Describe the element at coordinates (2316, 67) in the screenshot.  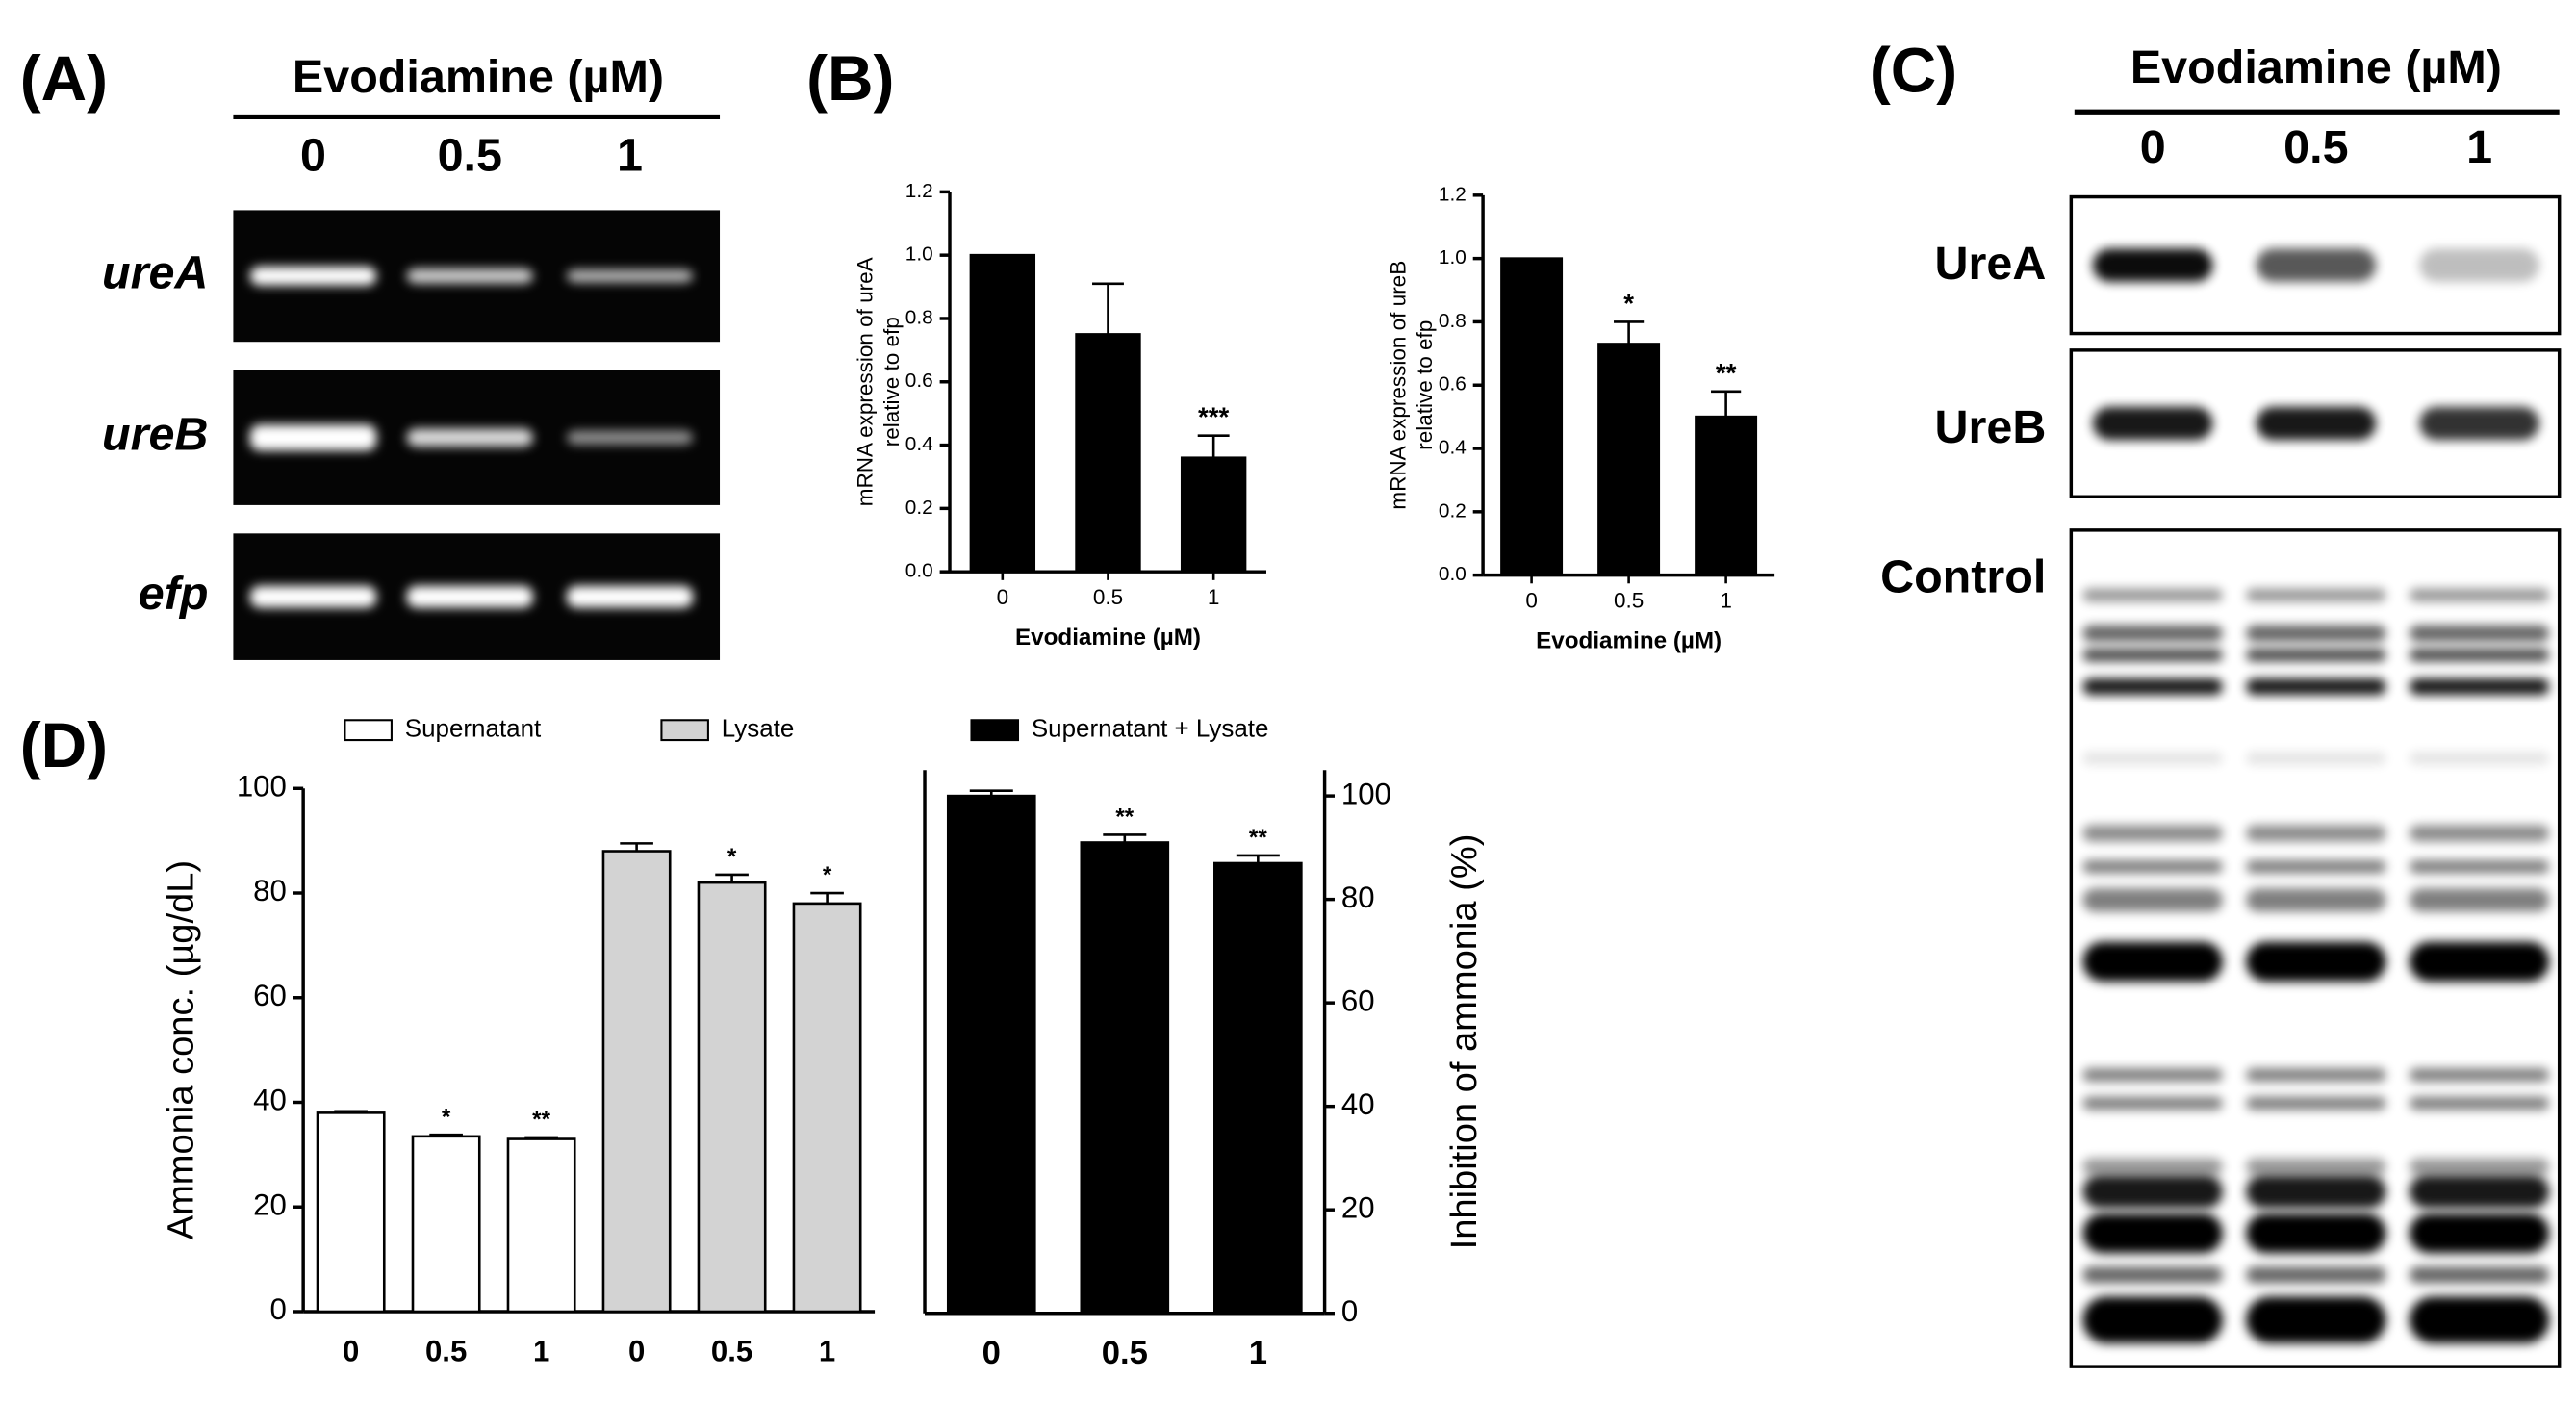
I see `blot-header: Evodiamine (µM)` at that location.